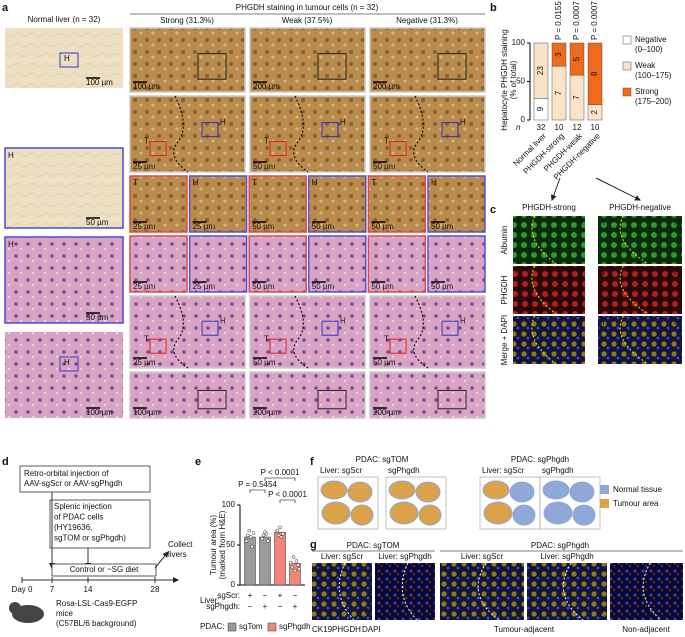  Describe the element at coordinates (265, 606) in the screenshot. I see `sign: +` at that location.